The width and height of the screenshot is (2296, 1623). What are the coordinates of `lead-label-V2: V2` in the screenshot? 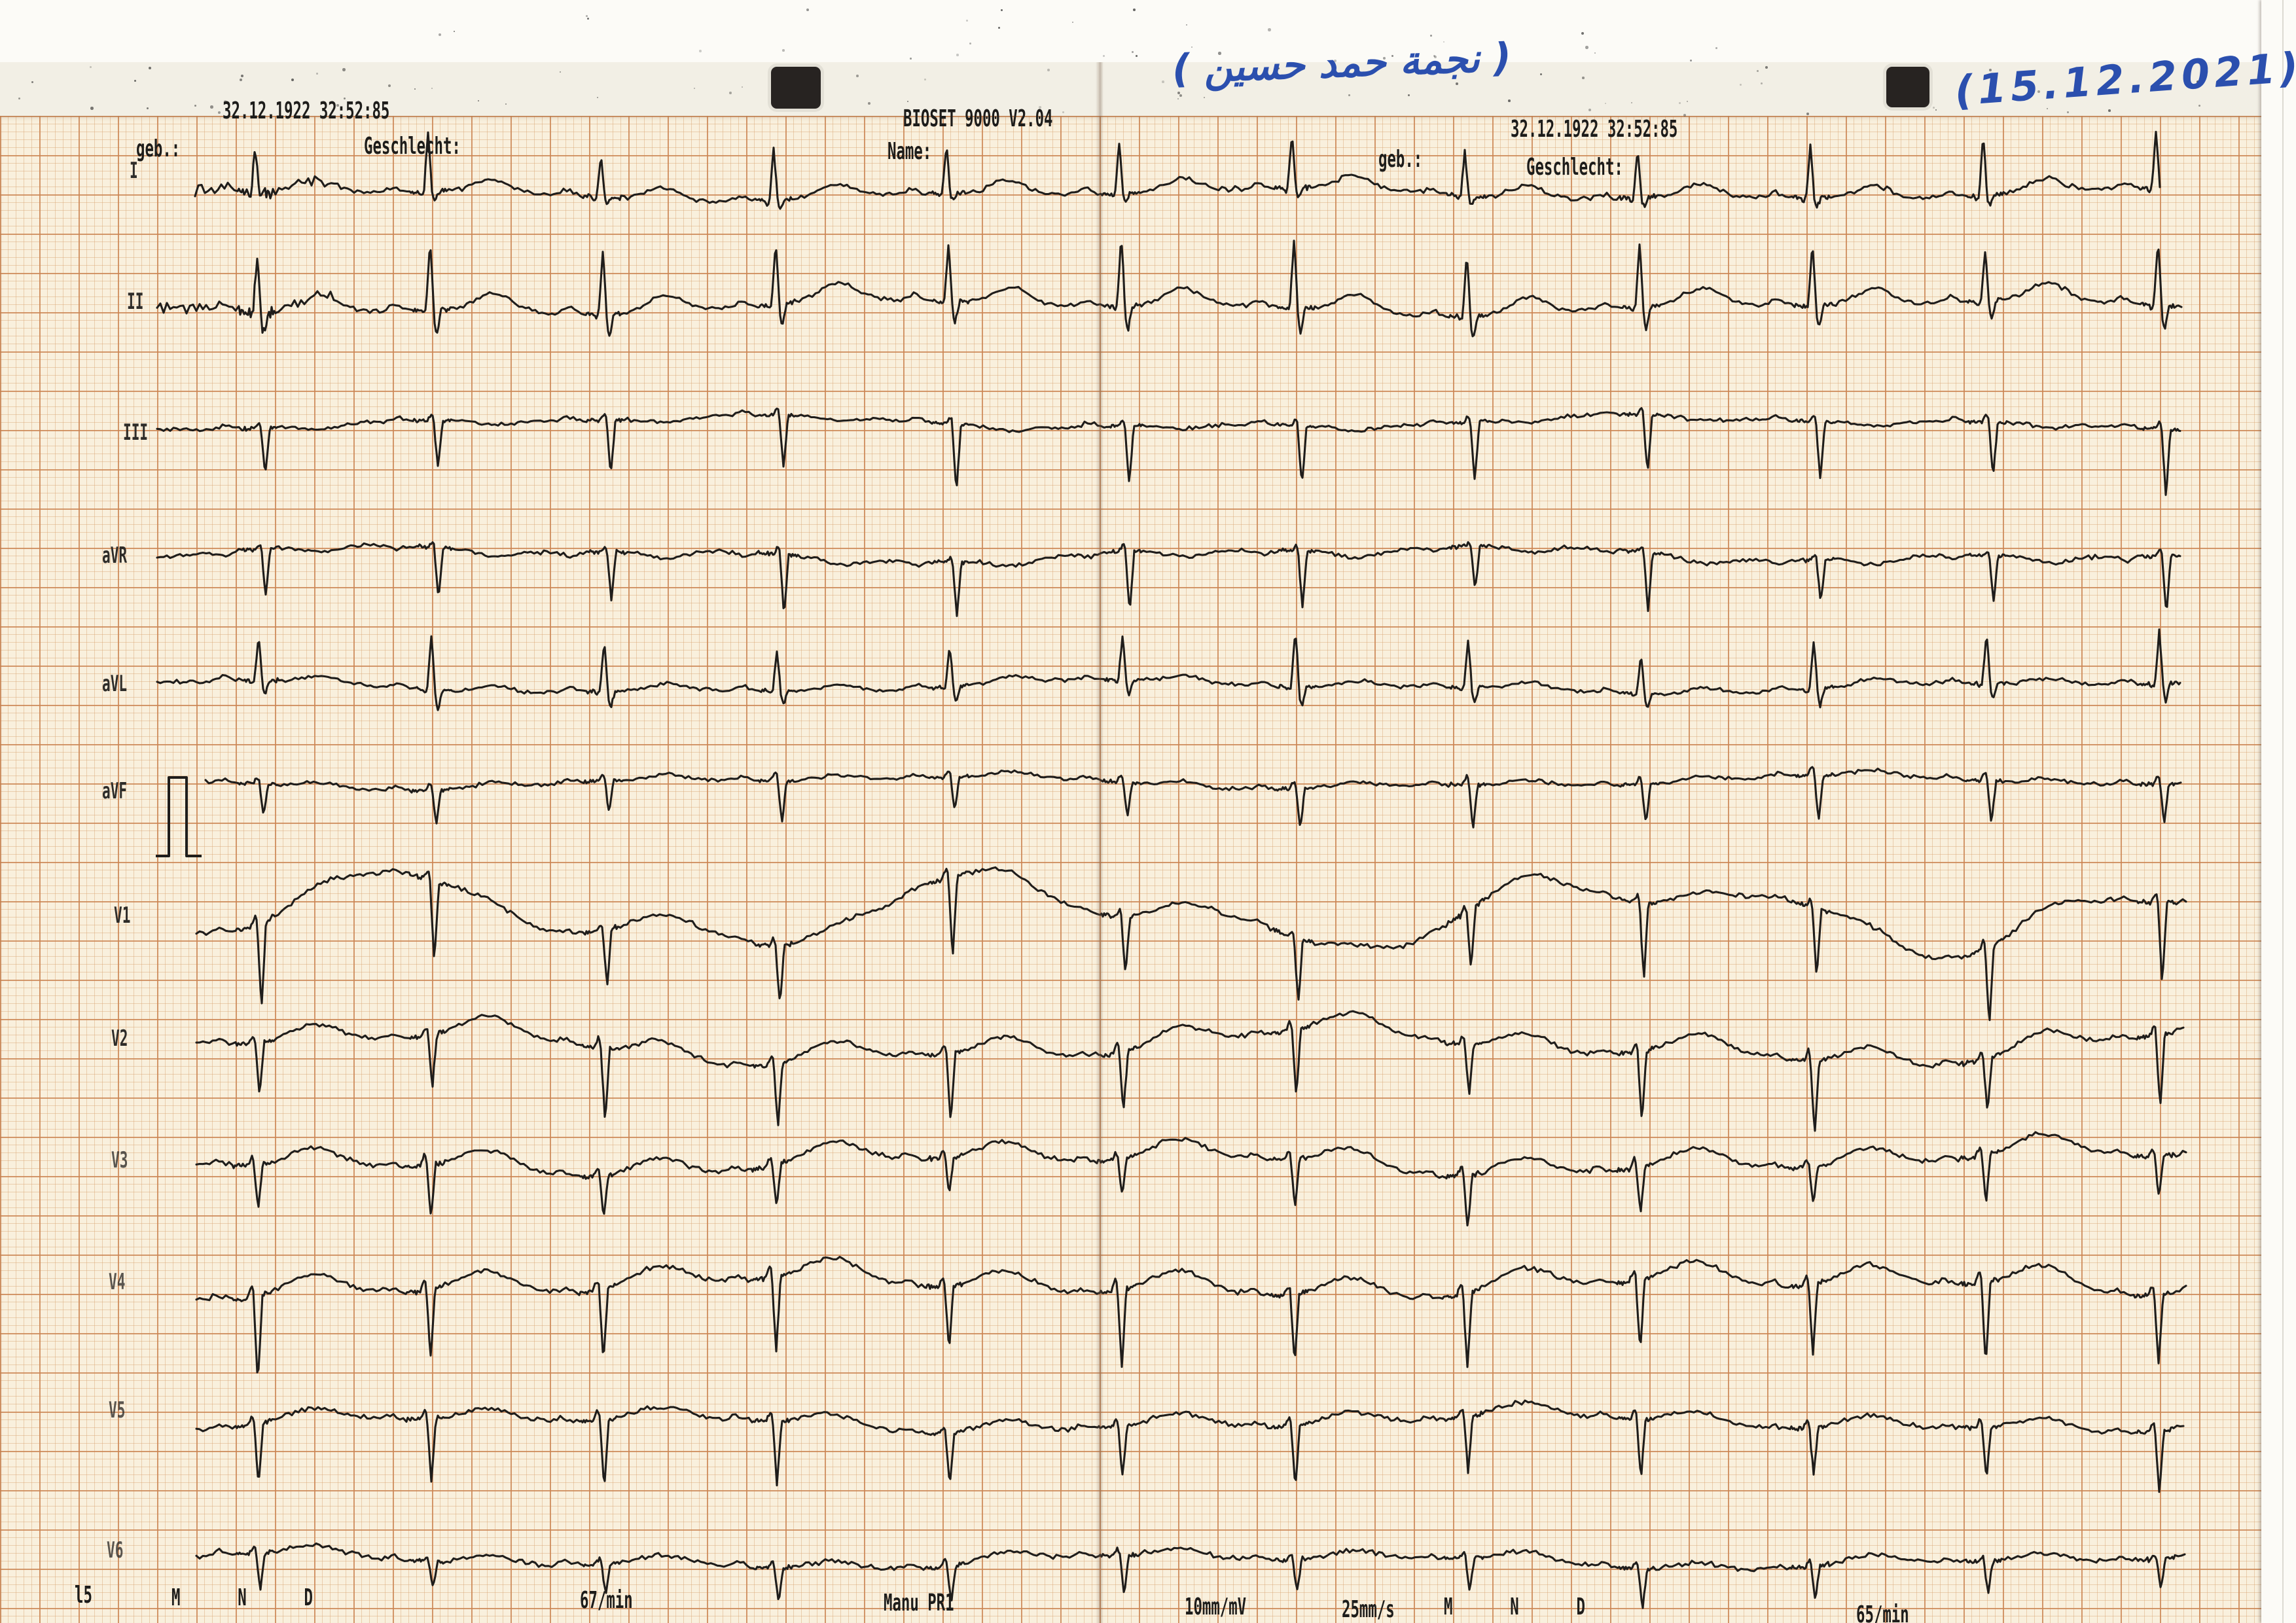 It's located at (119, 1039).